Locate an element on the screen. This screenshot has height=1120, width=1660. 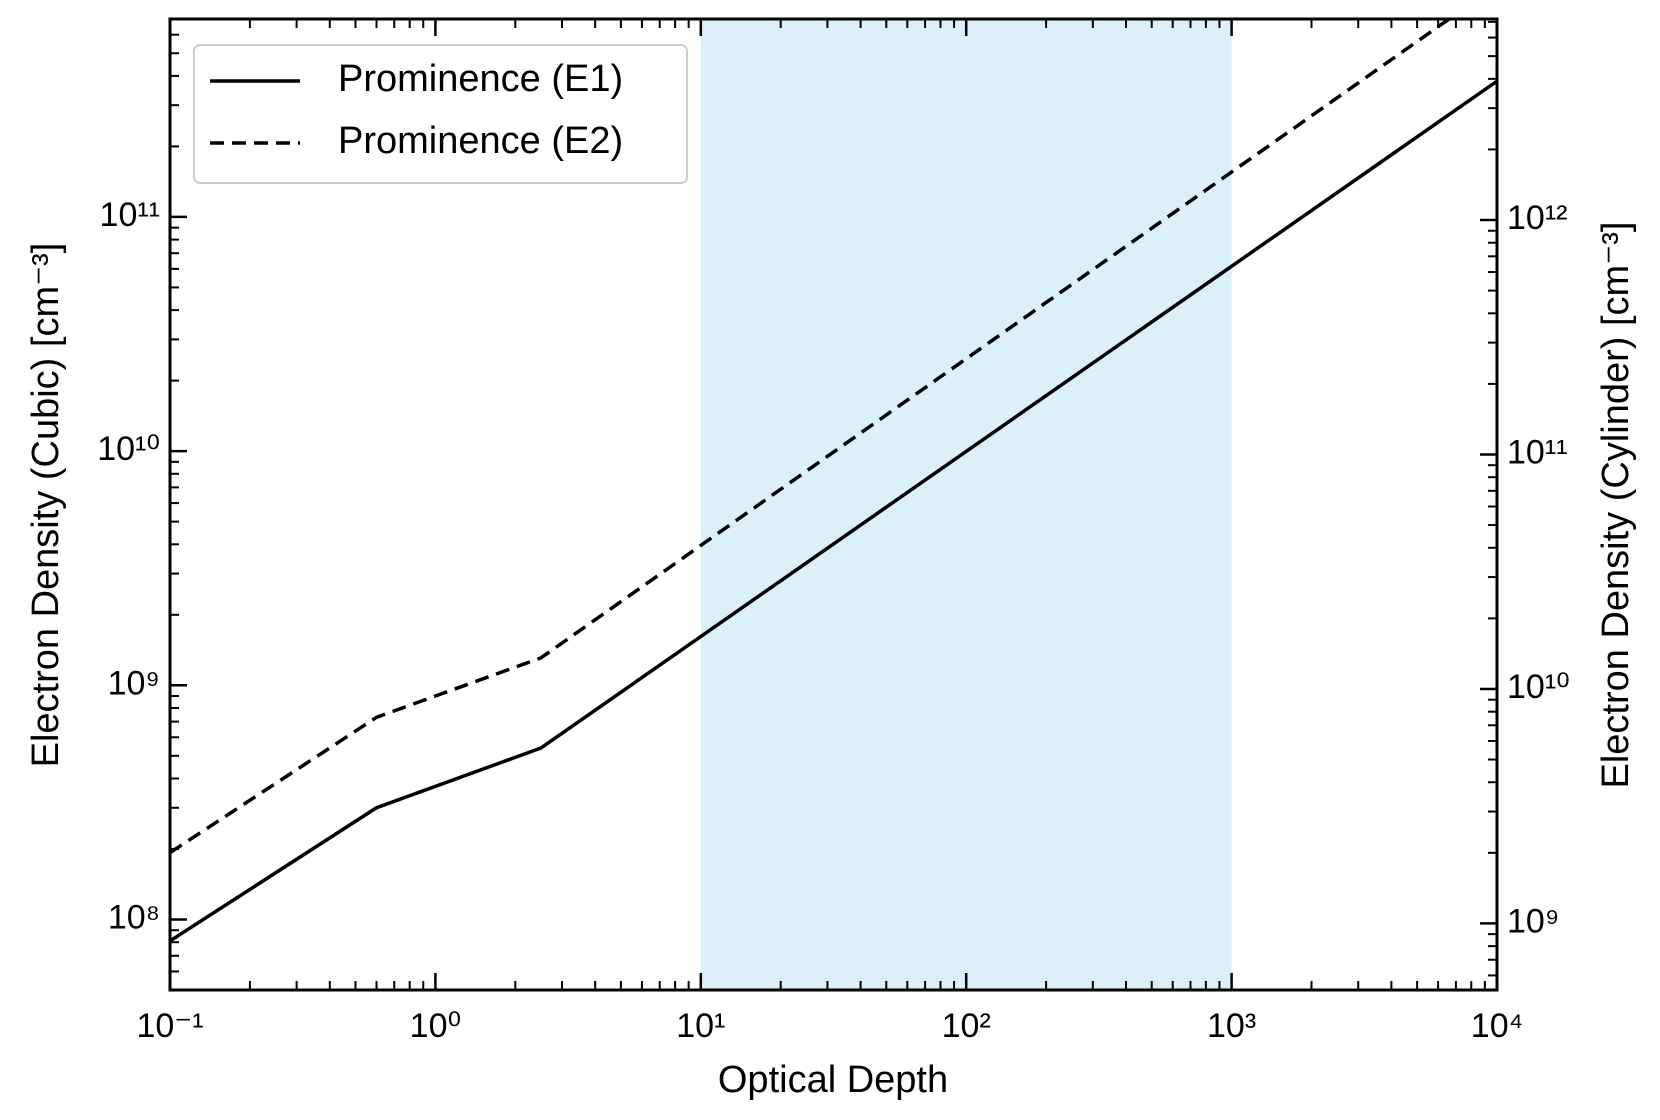
x-tick-label: 10⁰ is located at coordinates (435, 1026).